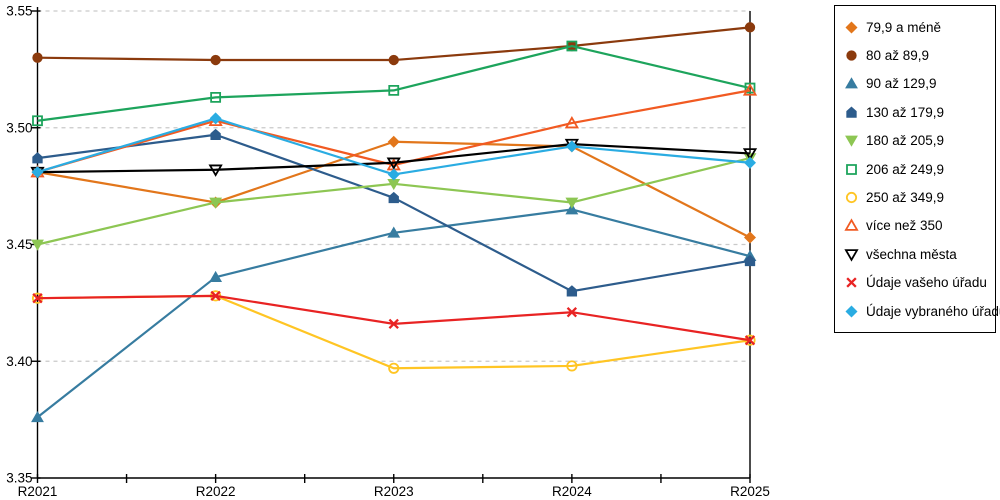 Image resolution: width=1000 pixels, height=500 pixels. Describe the element at coordinates (926, 283) in the screenshot. I see `legend-item-label: Údaje vašeho úřadu` at that location.